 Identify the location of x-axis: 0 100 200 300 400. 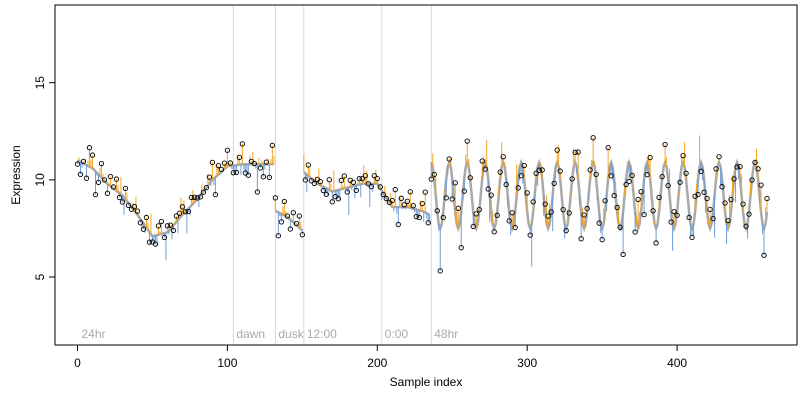
(380, 357).